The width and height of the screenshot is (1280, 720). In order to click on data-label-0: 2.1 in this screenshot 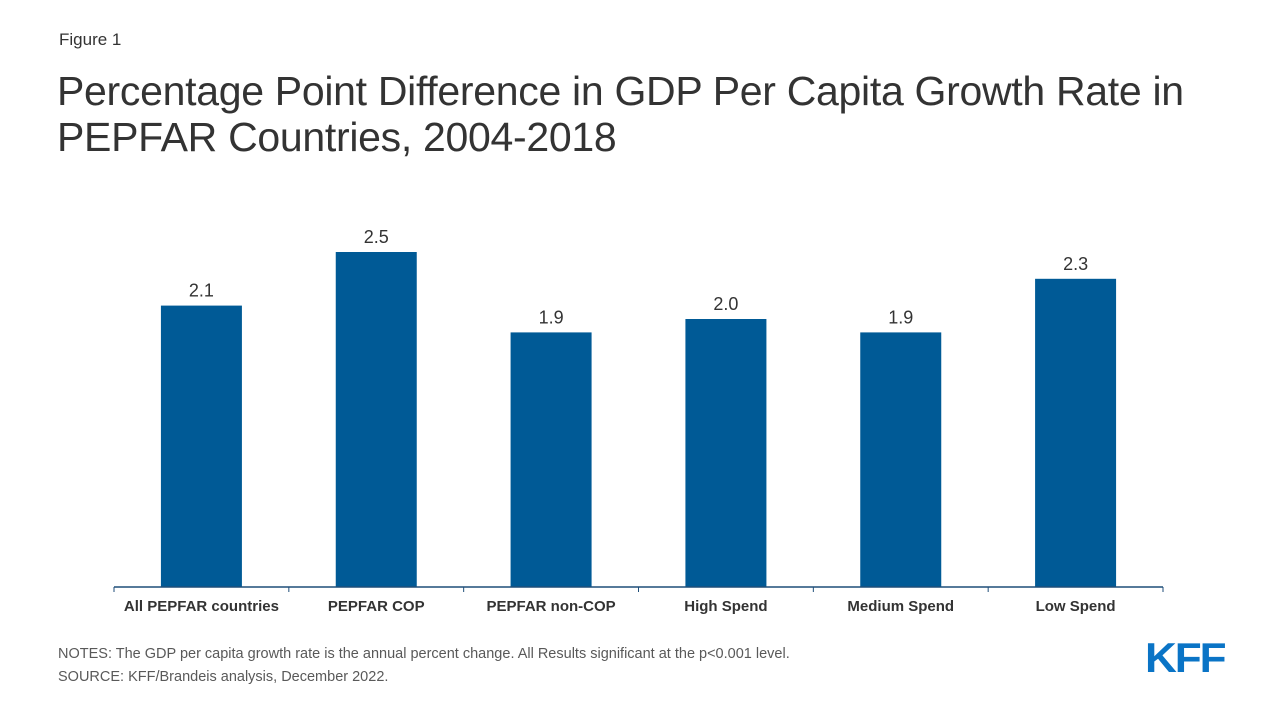, I will do `click(201, 291)`.